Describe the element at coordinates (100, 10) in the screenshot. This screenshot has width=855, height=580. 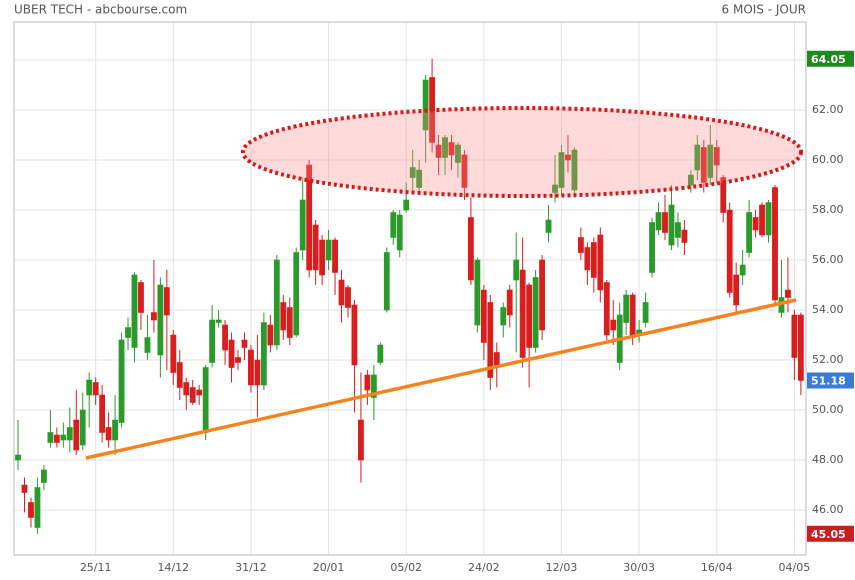
I see `chart-title: UBER TECH - abcbourse.com` at that location.